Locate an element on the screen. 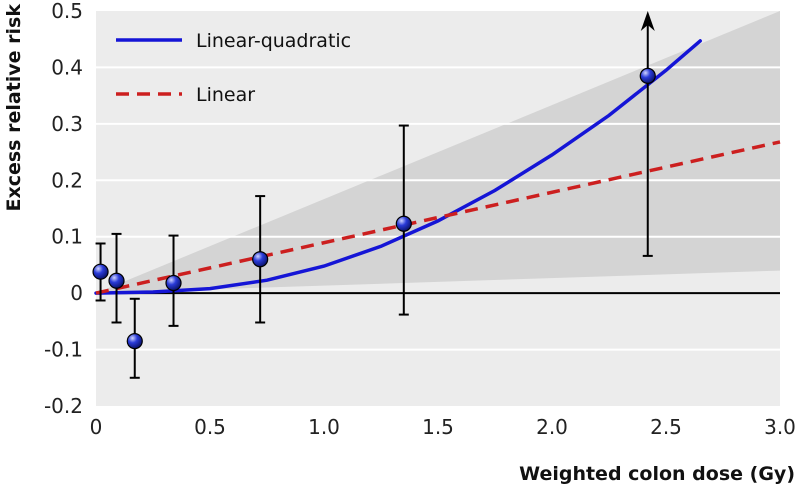 The height and width of the screenshot is (490, 800). x-tick-label: 1.0 is located at coordinates (324, 427).